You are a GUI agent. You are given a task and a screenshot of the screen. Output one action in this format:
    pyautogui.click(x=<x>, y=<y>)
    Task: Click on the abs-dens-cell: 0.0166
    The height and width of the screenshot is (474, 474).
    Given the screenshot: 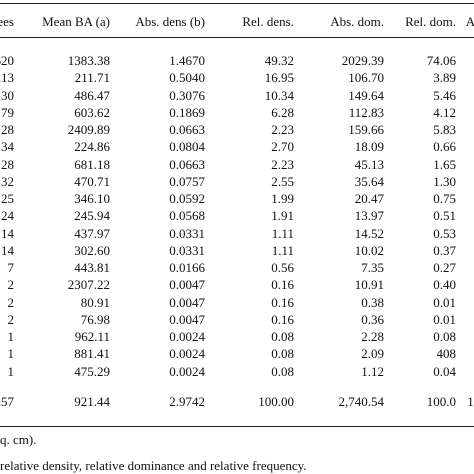 What is the action you would take?
    pyautogui.click(x=187, y=267)
    